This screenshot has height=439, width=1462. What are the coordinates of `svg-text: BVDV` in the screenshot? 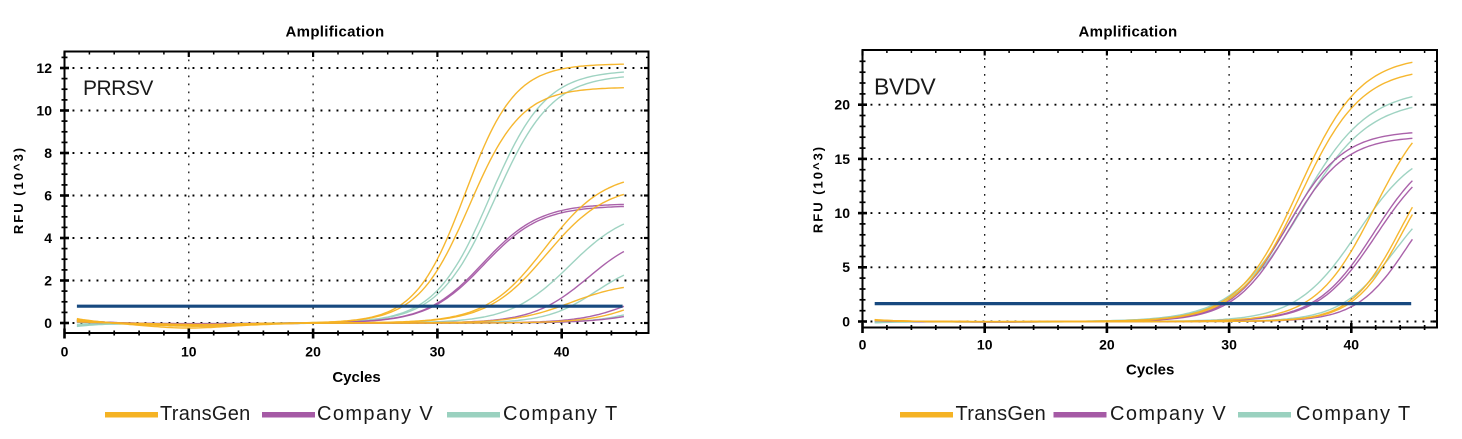 It's located at (905, 87).